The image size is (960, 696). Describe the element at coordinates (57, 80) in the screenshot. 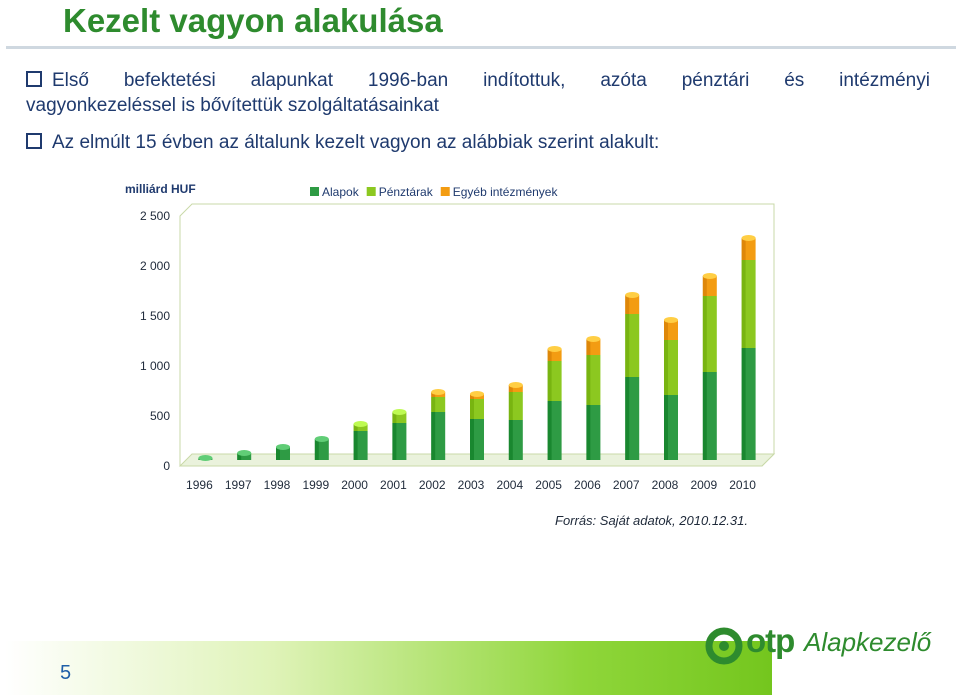

I see `bullet-word-group: Első` at that location.